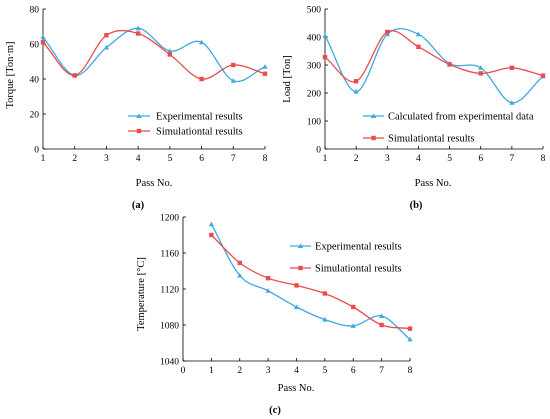 The image size is (550, 419). I want to click on panel-b-ylabel: Load [Ton], so click(287, 78).